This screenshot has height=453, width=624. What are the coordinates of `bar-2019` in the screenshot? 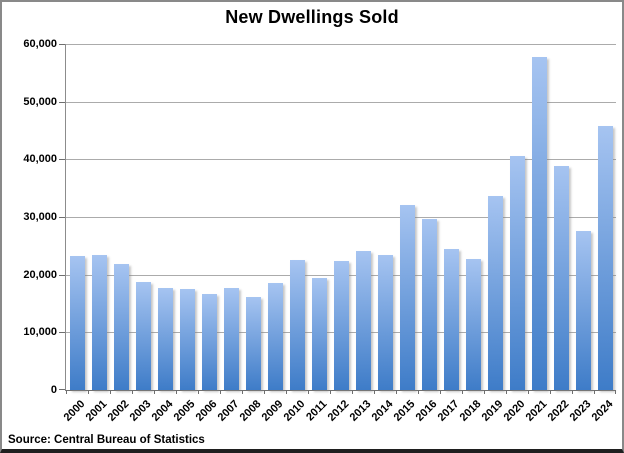 It's located at (495, 292).